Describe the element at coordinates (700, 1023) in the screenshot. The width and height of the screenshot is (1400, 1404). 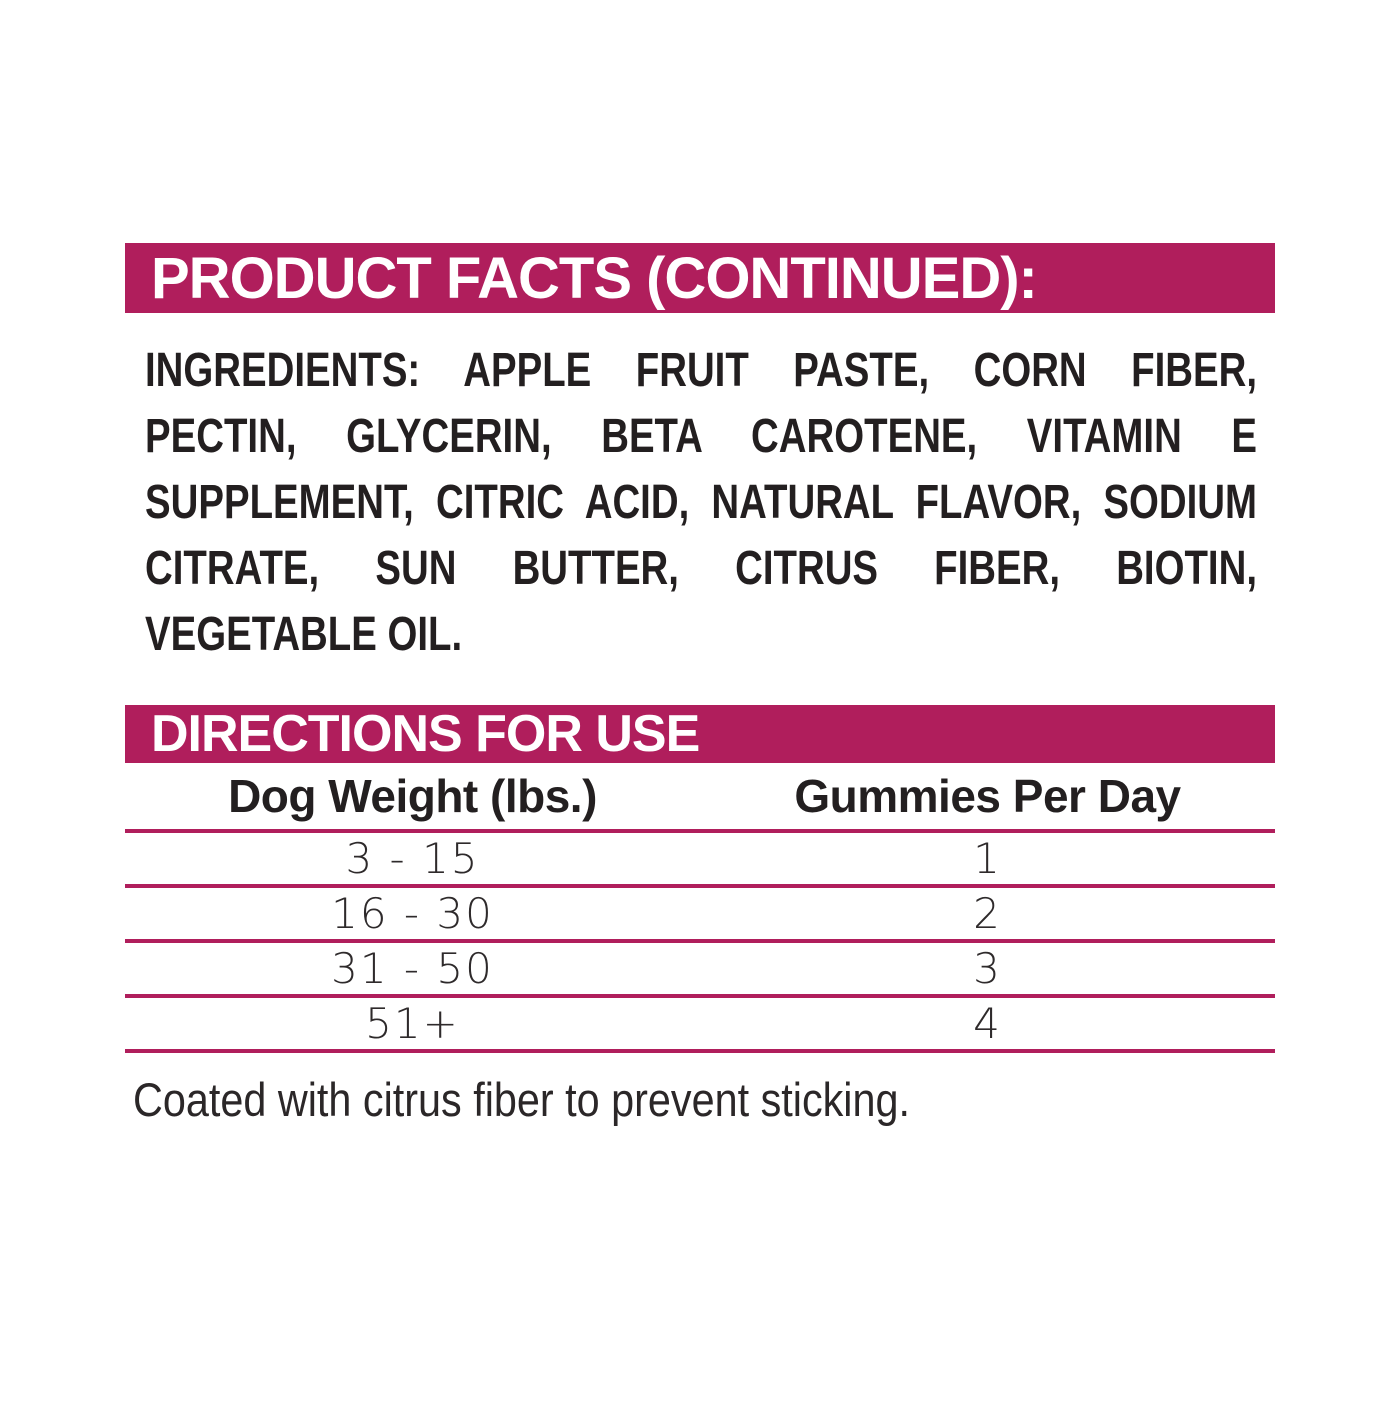
I see `table-row: 51+ 4` at that location.